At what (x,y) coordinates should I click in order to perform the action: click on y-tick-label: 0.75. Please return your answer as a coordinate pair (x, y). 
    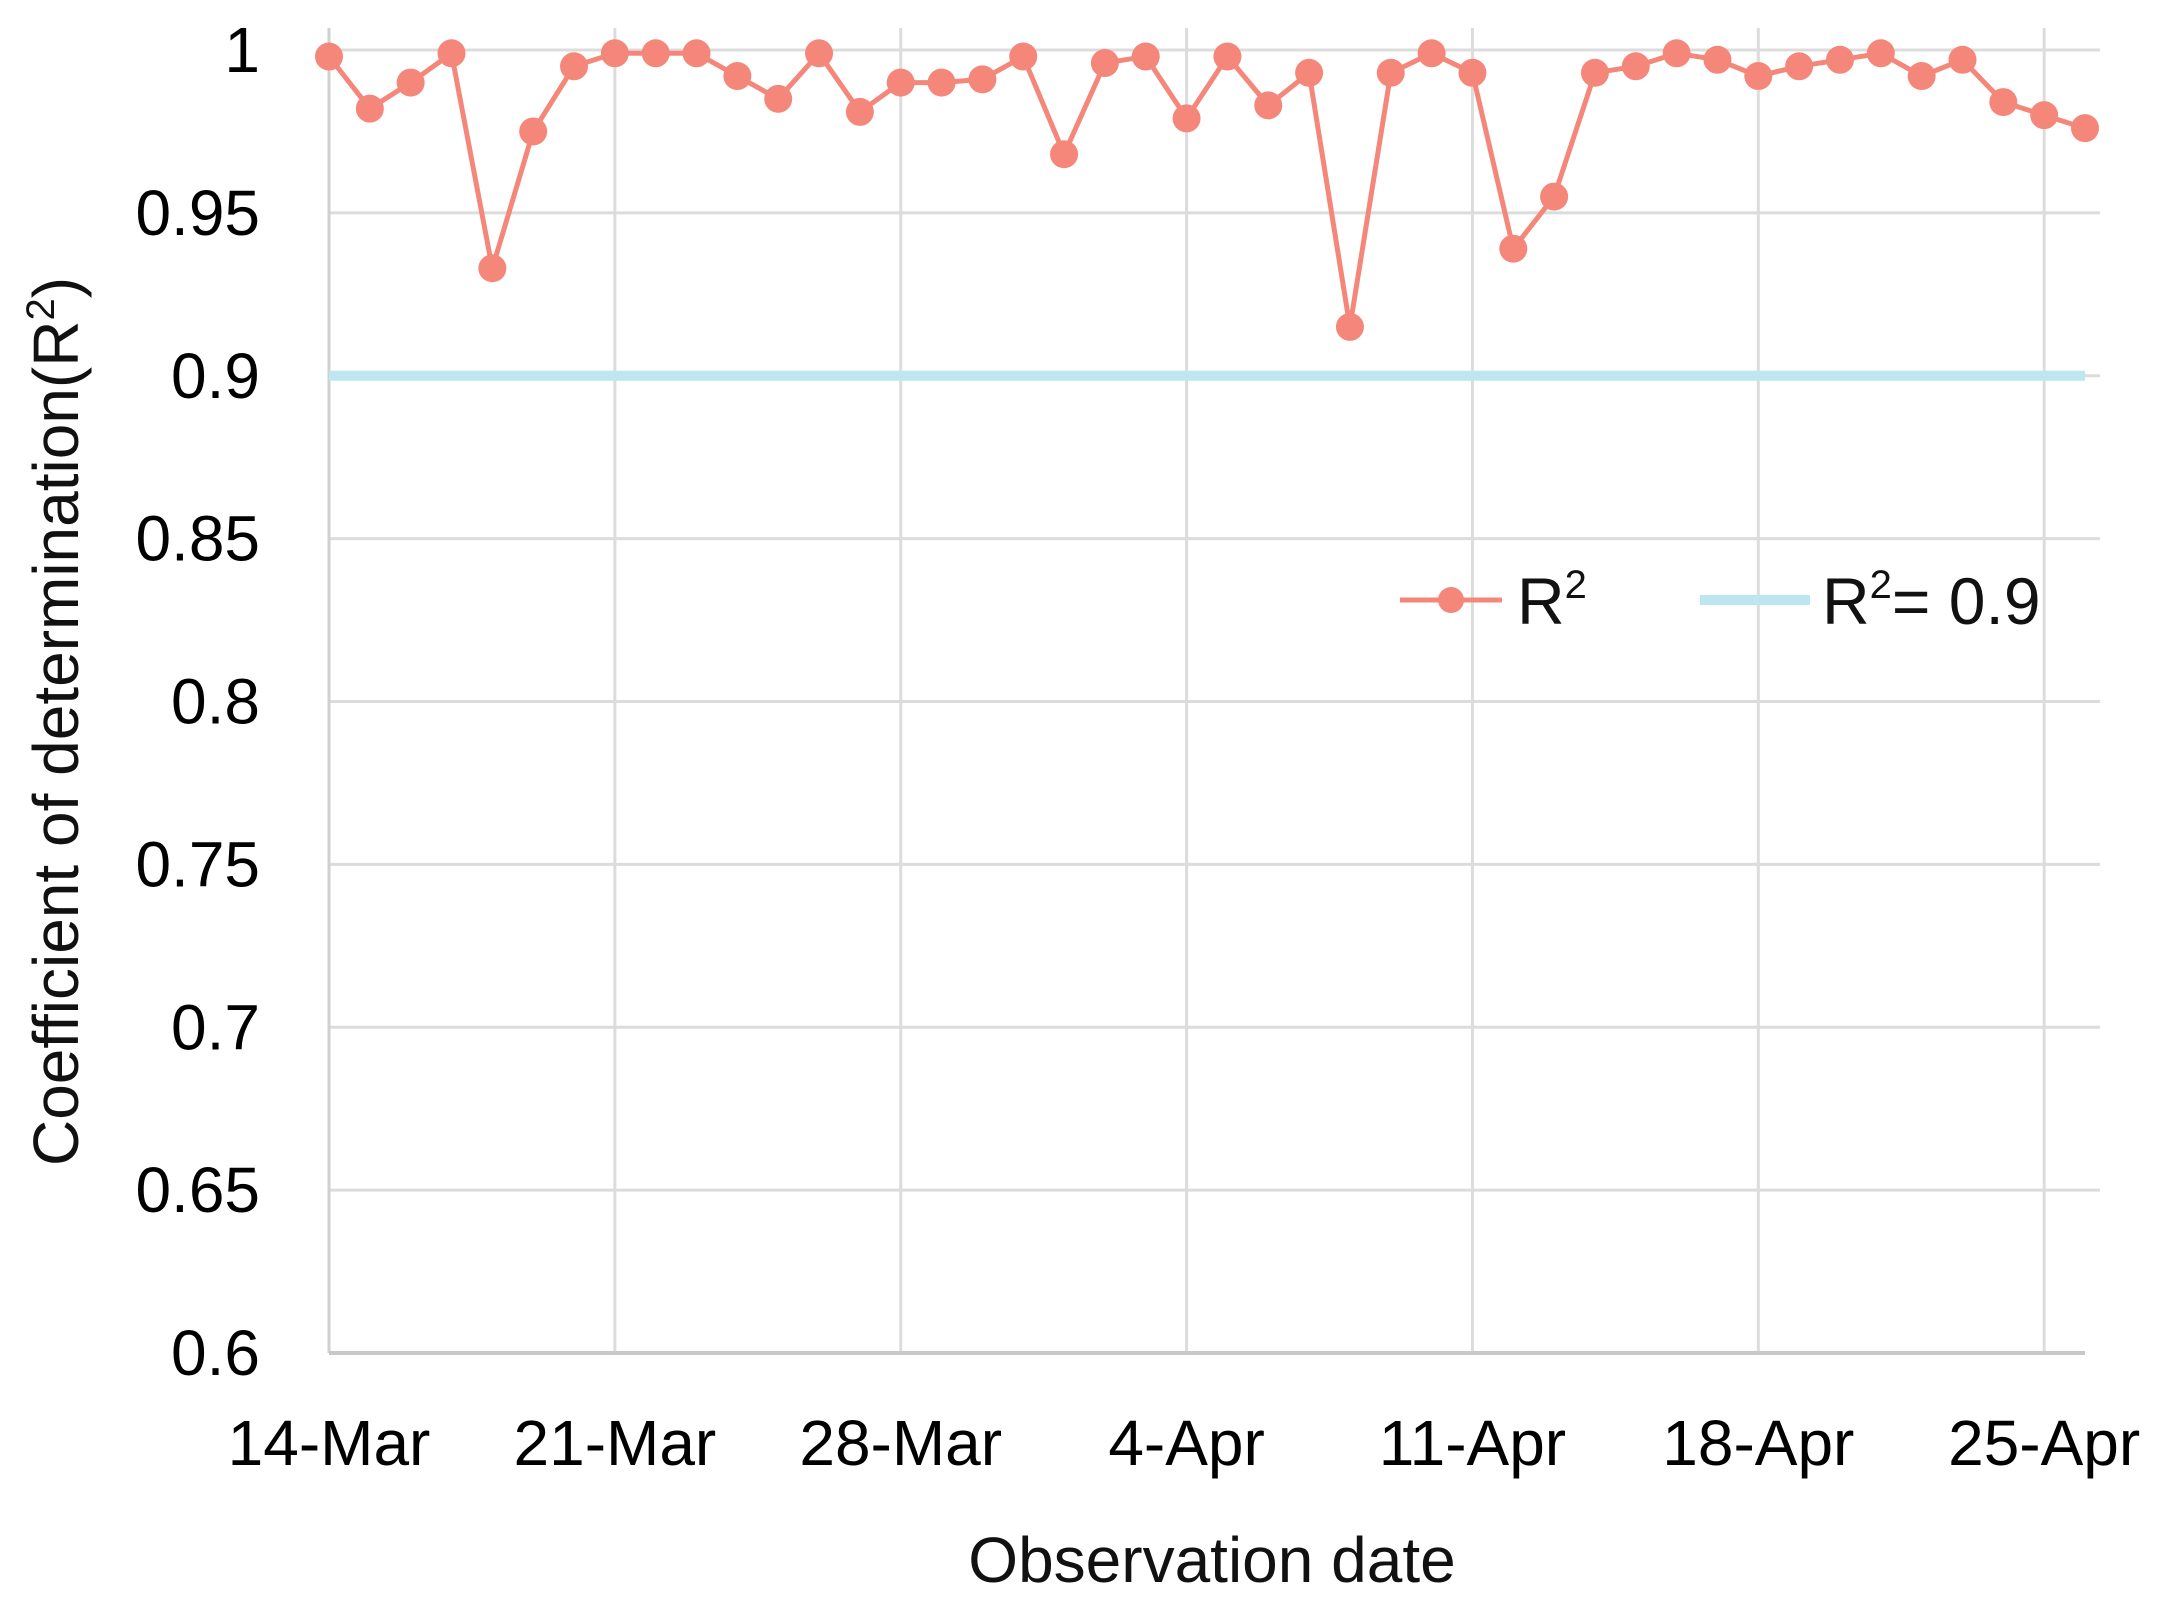
    Looking at the image, I should click on (197, 864).